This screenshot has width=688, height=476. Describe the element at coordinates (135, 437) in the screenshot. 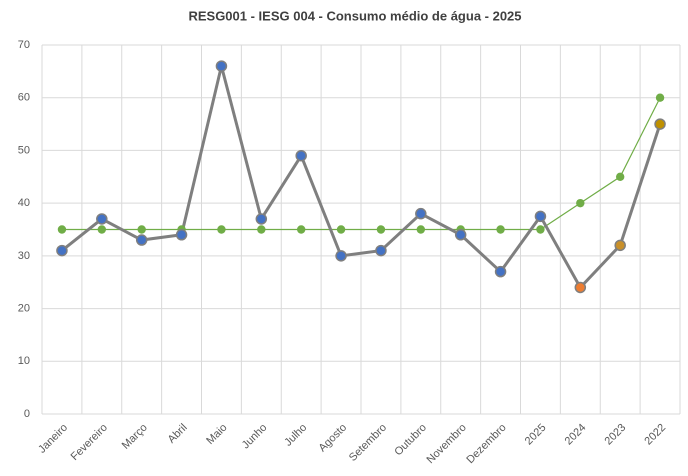

I see `x-tick-label: Março` at that location.